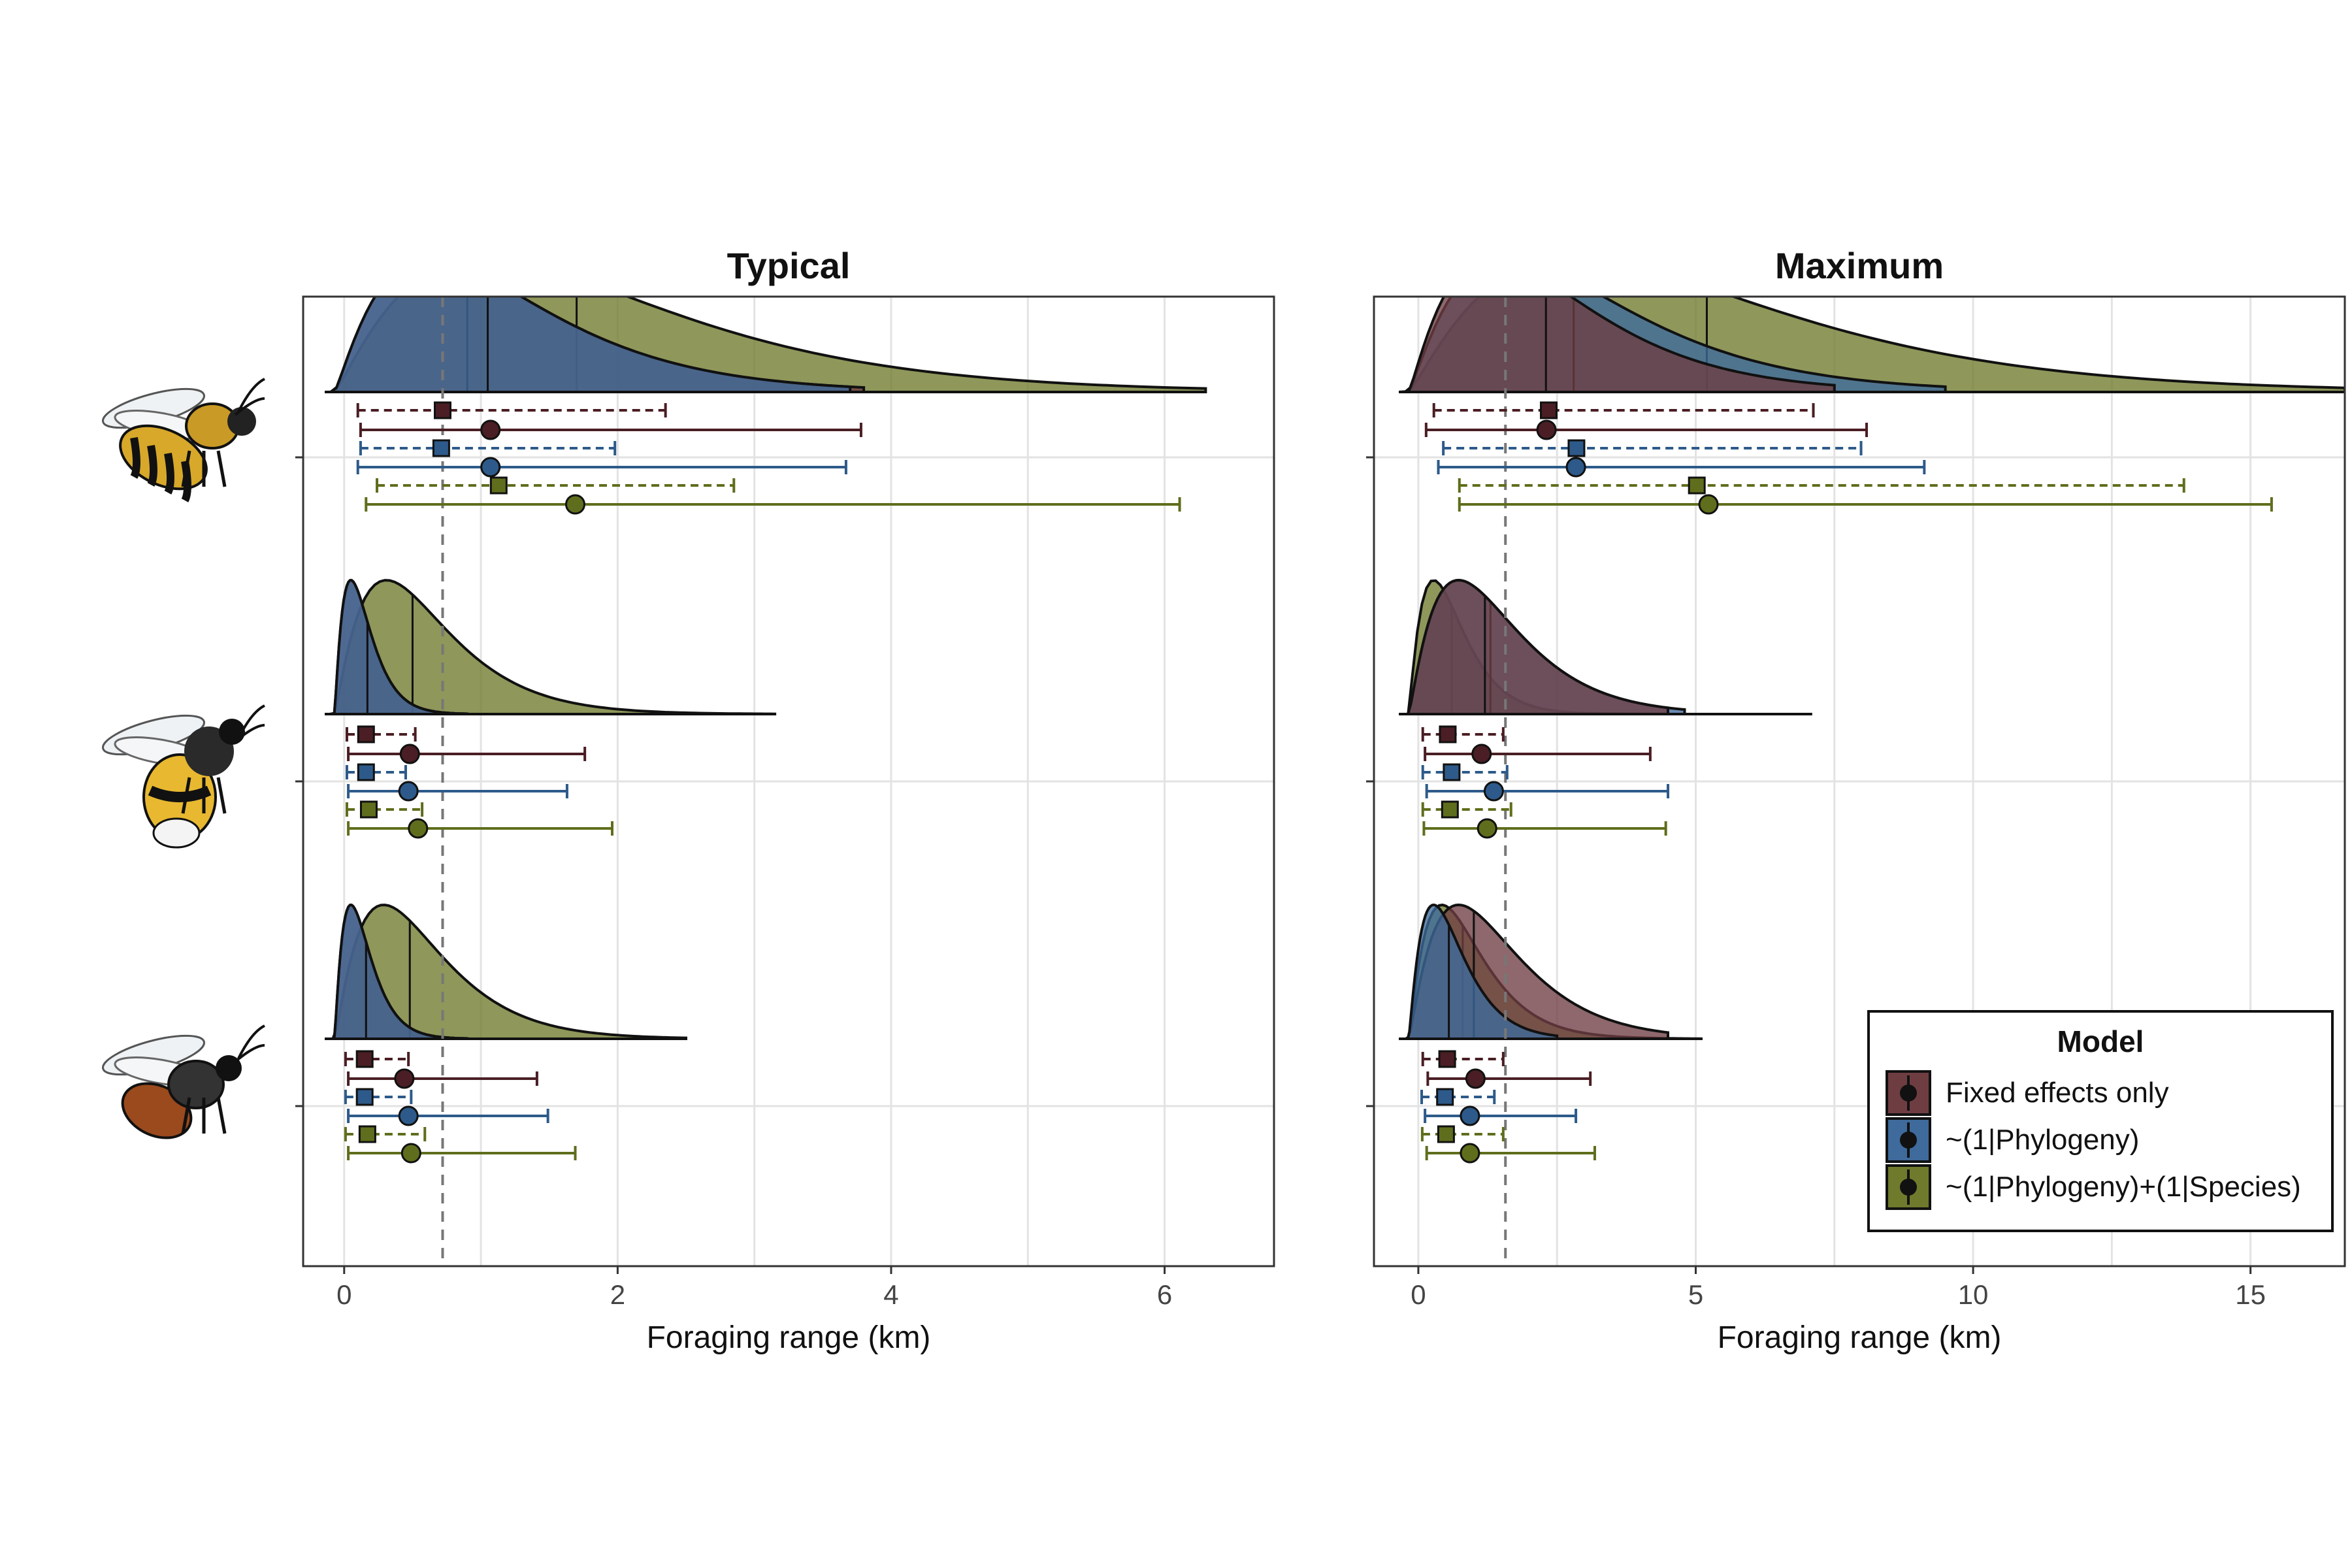 This screenshot has width=2352, height=1568. I want to click on legend-key-fixed: Fixed effects only, so click(2027, 1093).